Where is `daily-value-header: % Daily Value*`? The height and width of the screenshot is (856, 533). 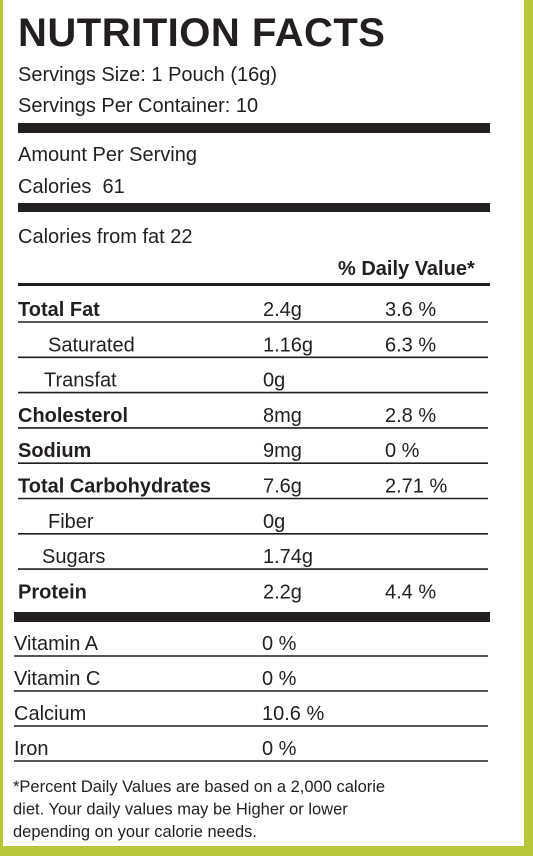
daily-value-header: % Daily Value* is located at coordinates (406, 269).